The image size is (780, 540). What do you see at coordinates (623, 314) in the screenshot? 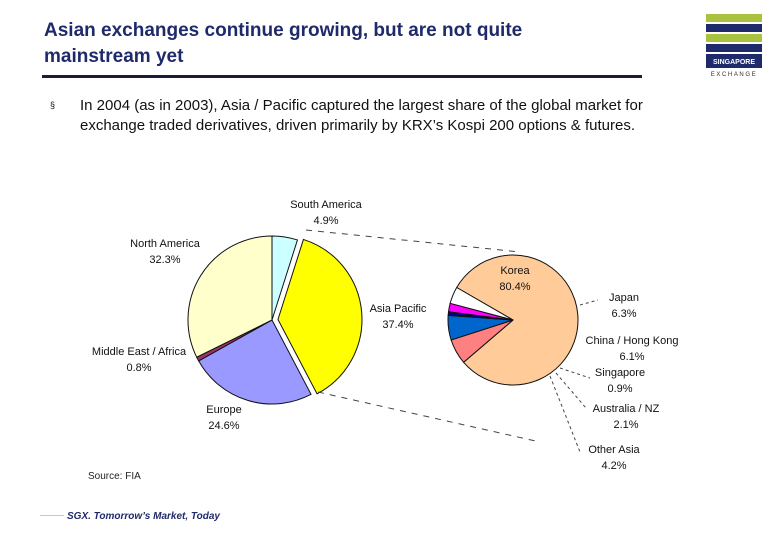
I see `label-japan-value: 6.3%` at bounding box center [623, 314].